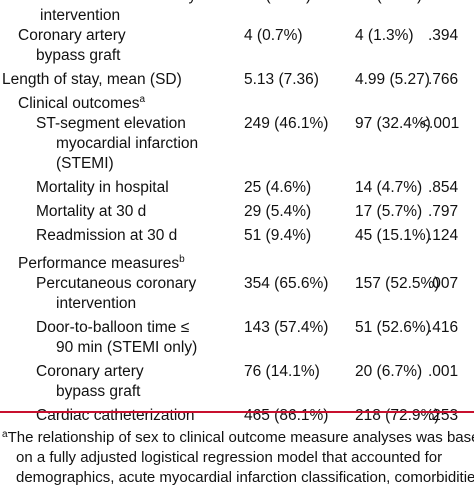  Describe the element at coordinates (111, 123) in the screenshot. I see `row-label: ST-segment elevation` at that location.